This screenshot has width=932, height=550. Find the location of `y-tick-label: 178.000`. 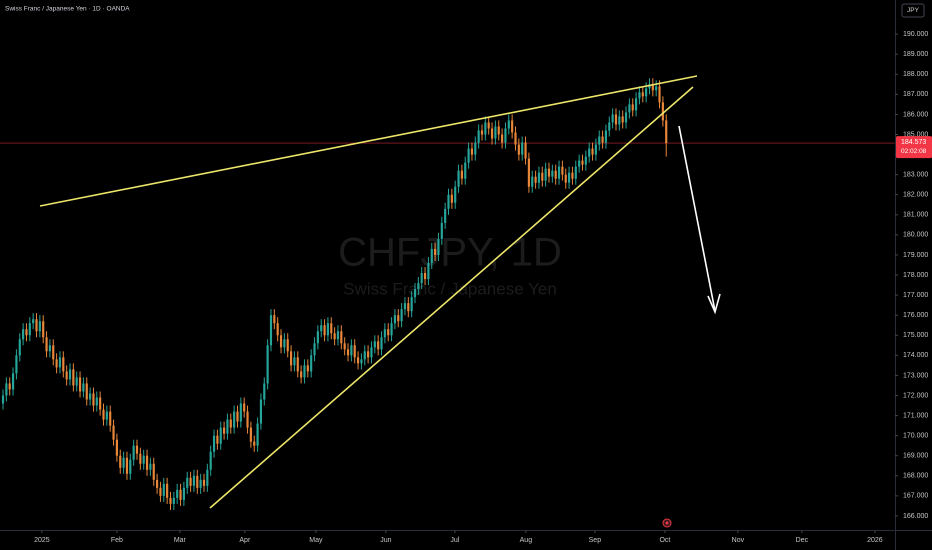

y-tick-label: 178.000 is located at coordinates (915, 275).